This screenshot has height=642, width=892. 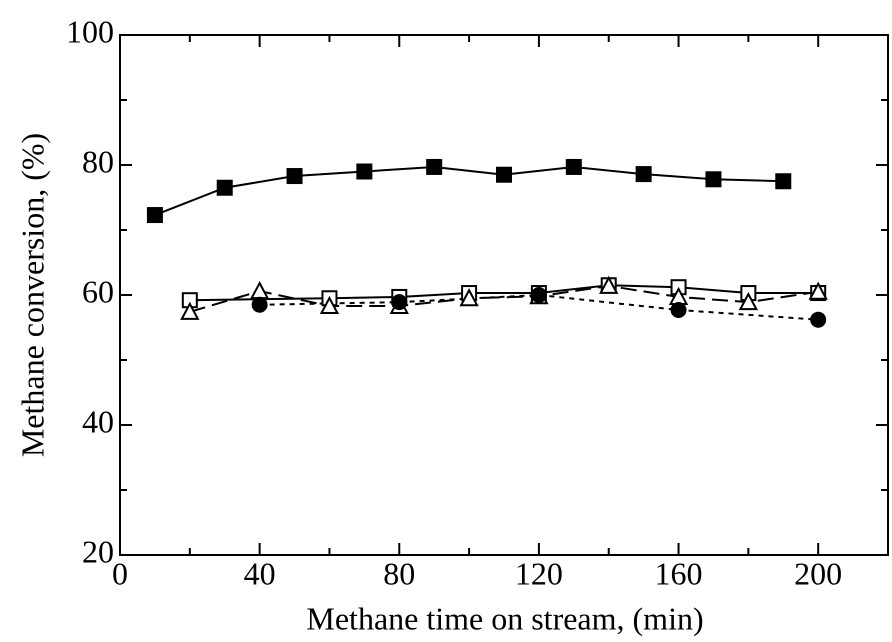 What do you see at coordinates (260, 573) in the screenshot?
I see `x-tick-label: 40` at bounding box center [260, 573].